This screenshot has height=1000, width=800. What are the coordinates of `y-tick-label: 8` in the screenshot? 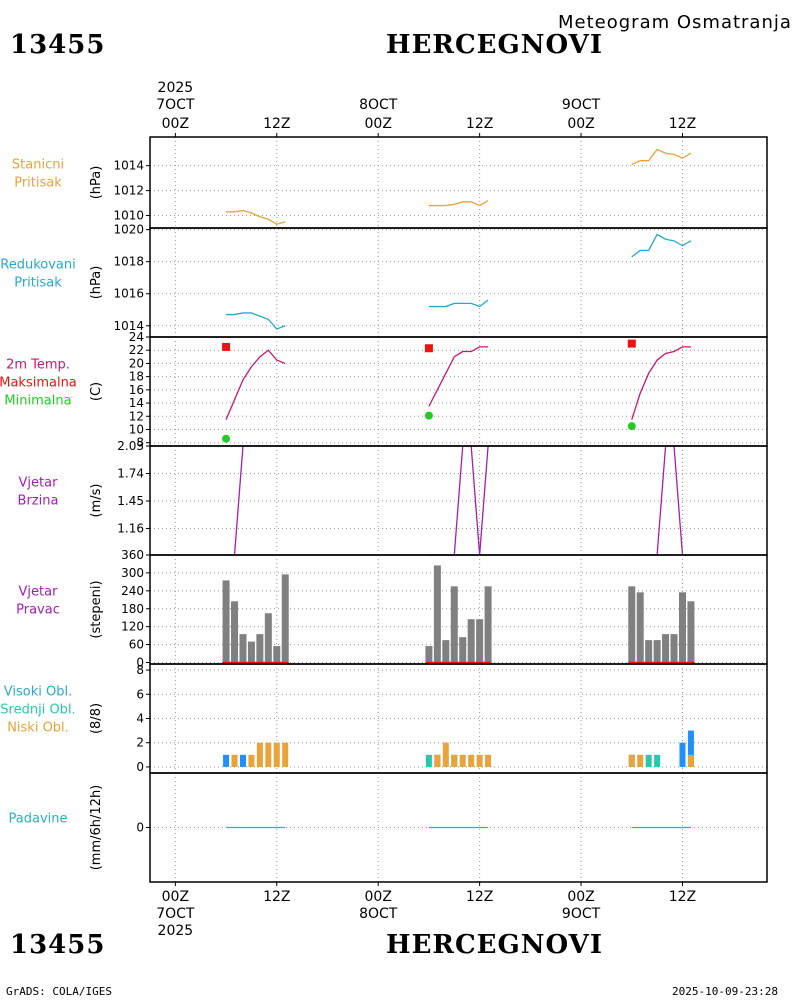 It's located at (140, 670).